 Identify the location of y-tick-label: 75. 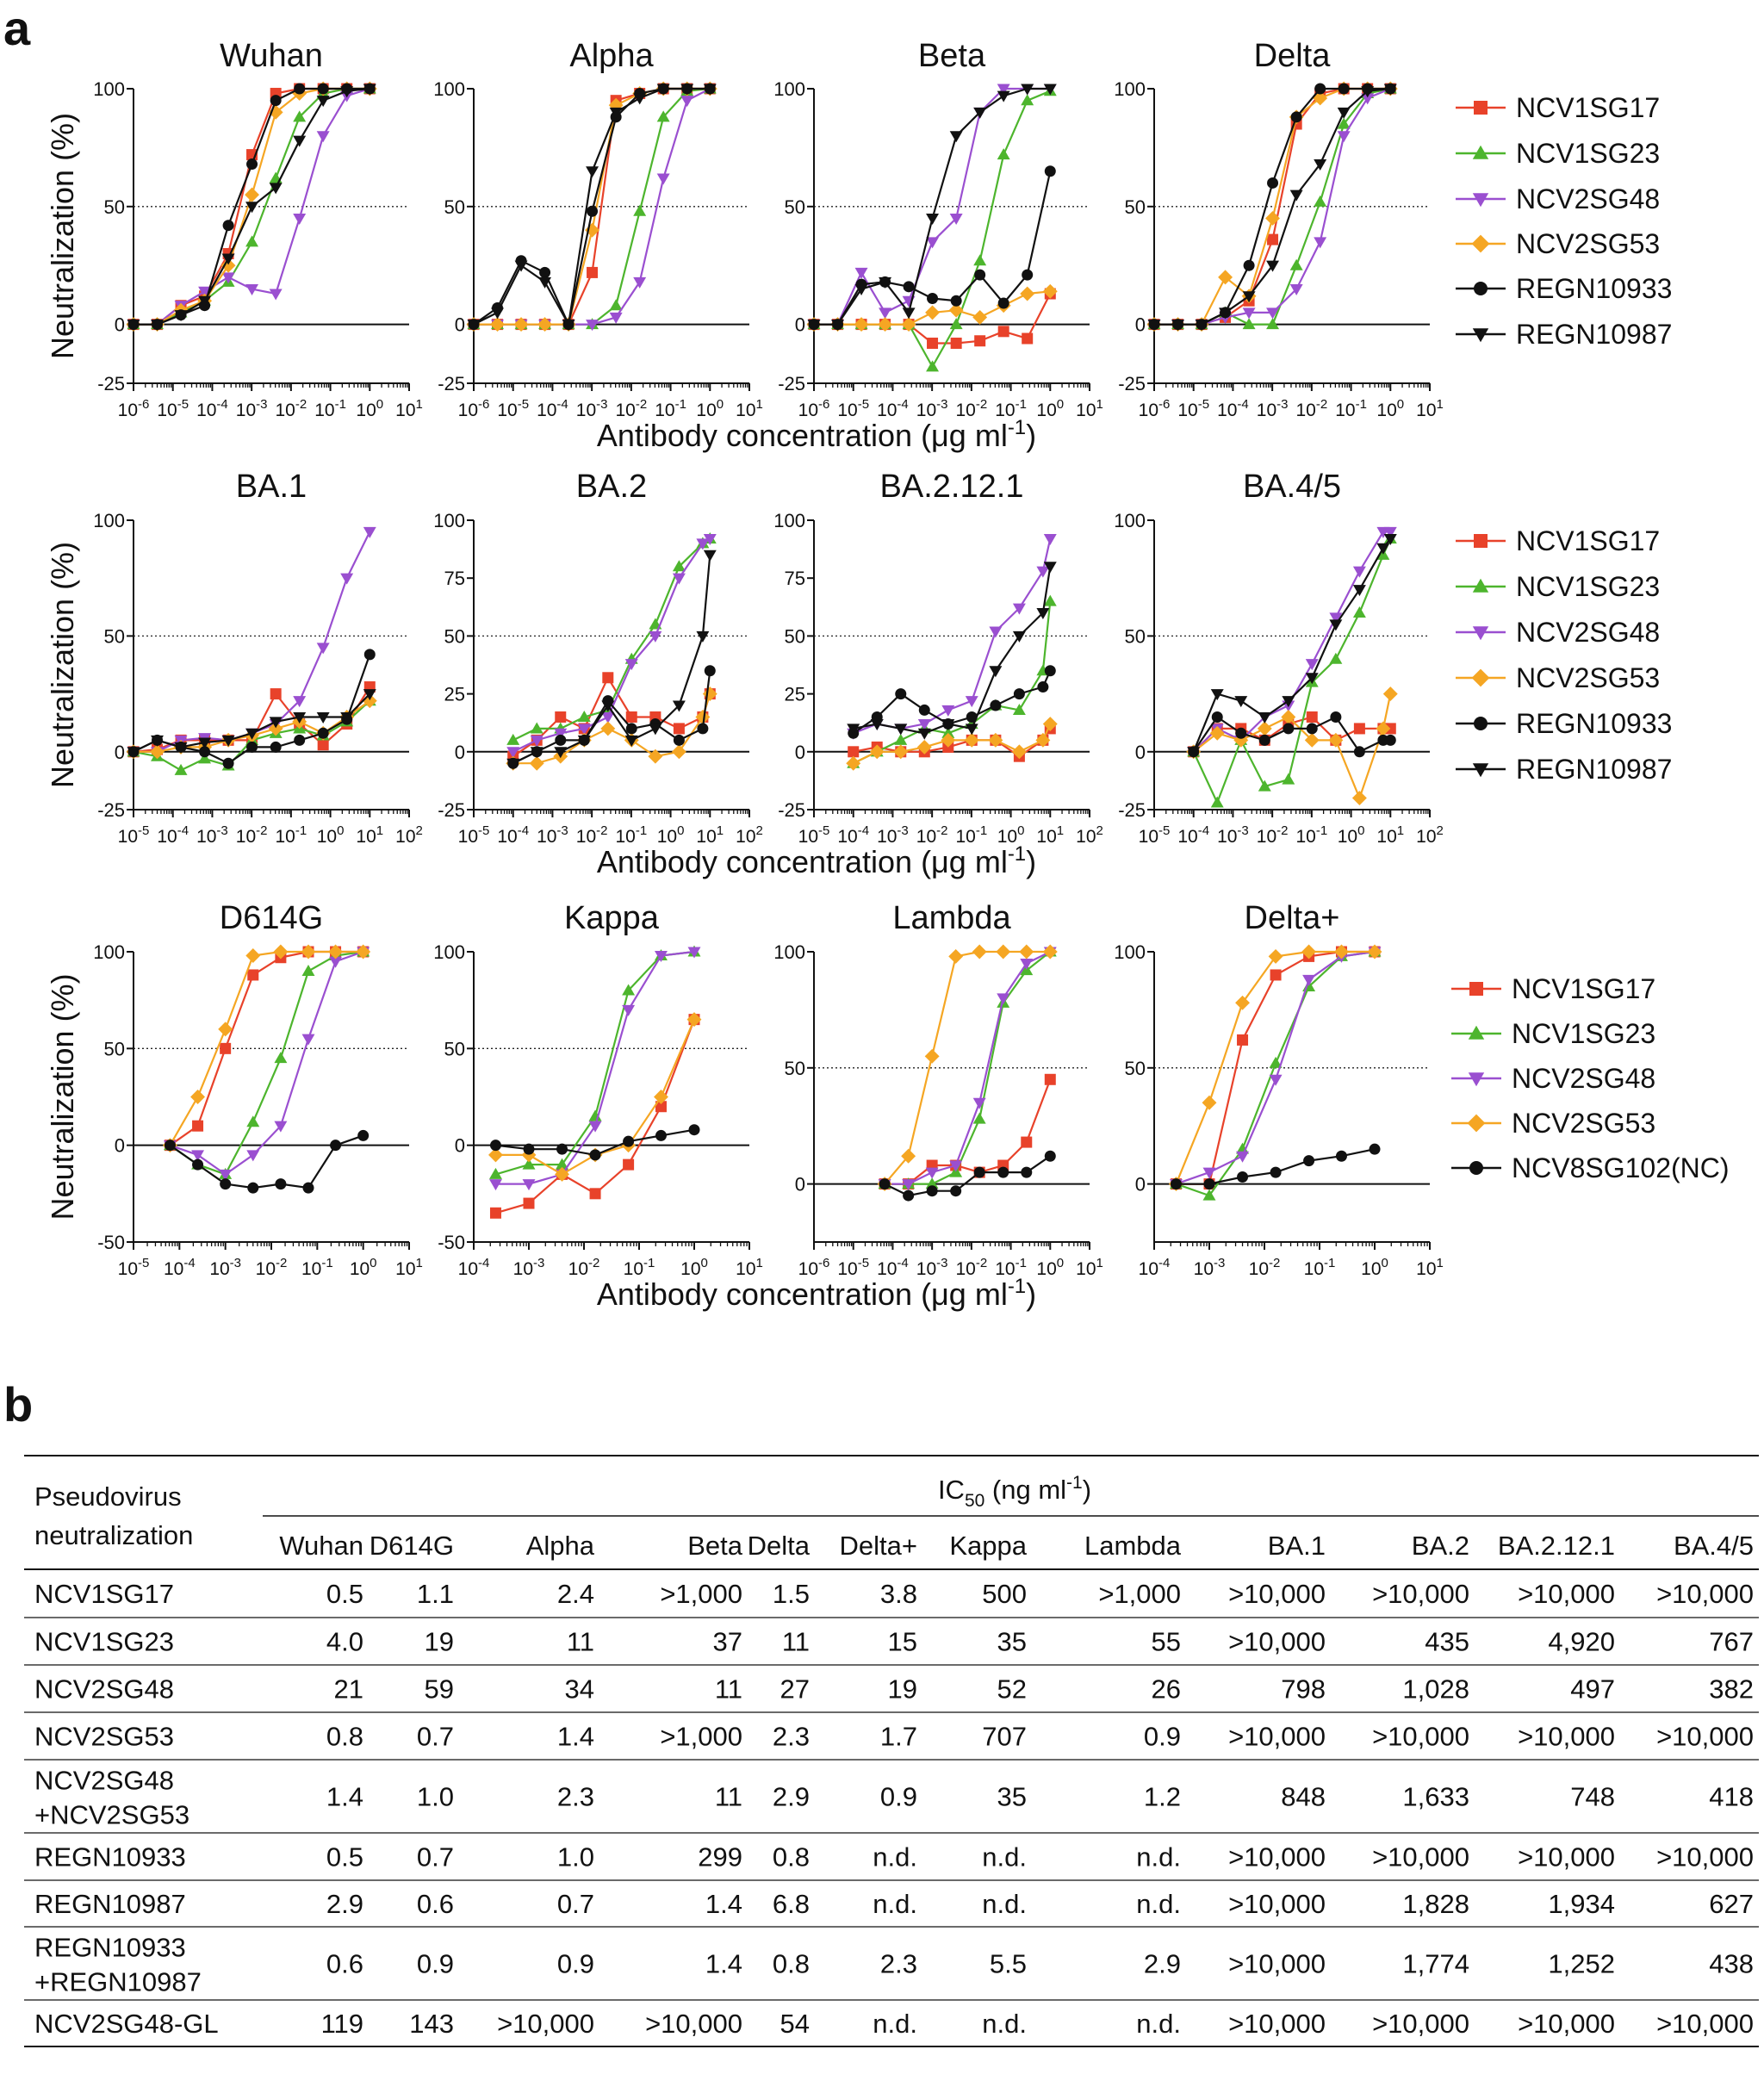
(795, 578).